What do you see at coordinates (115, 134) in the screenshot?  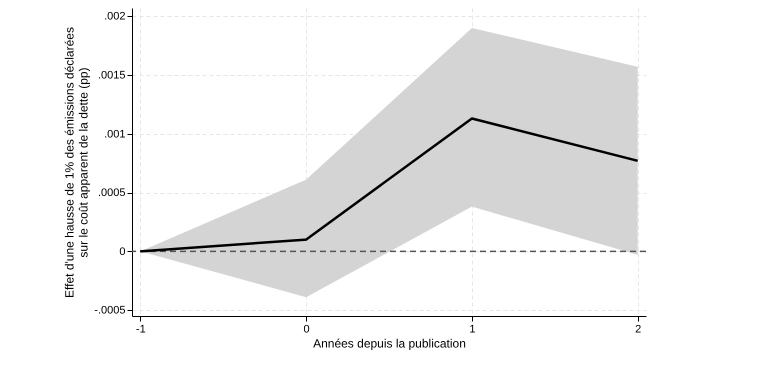 I see `y-tick-label: .001` at bounding box center [115, 134].